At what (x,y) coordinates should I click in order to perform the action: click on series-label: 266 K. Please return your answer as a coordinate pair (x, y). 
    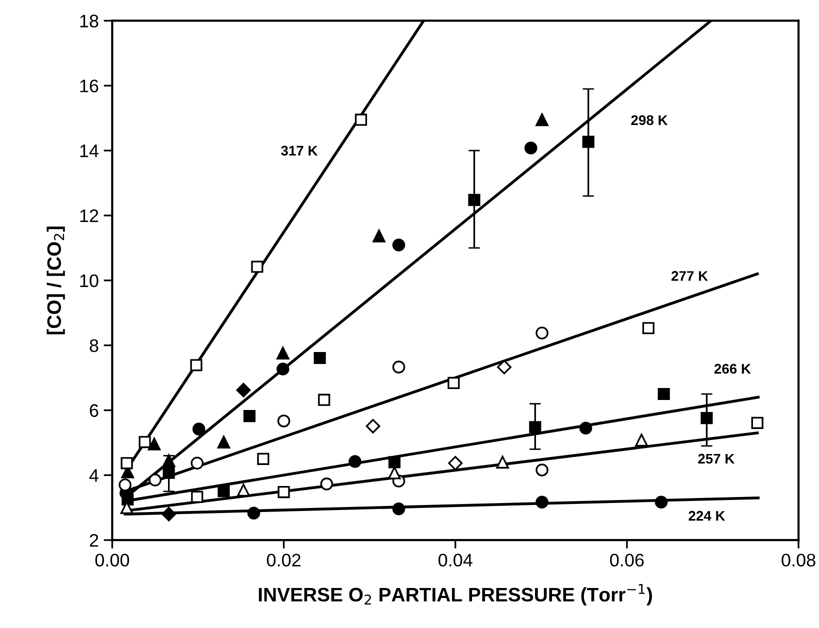
    Looking at the image, I should click on (732, 369).